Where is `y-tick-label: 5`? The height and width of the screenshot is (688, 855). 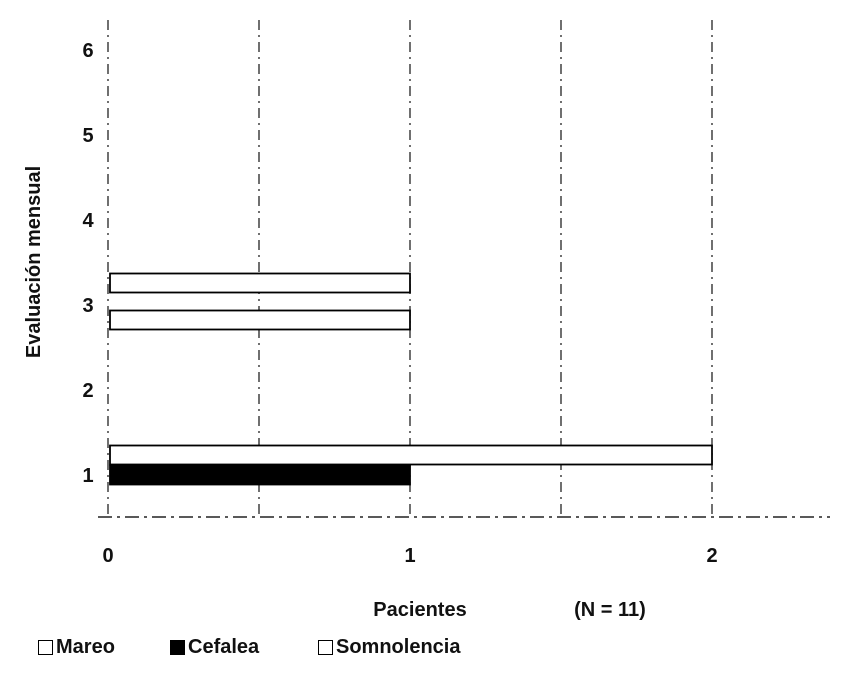 y-tick-label: 5 is located at coordinates (87, 136).